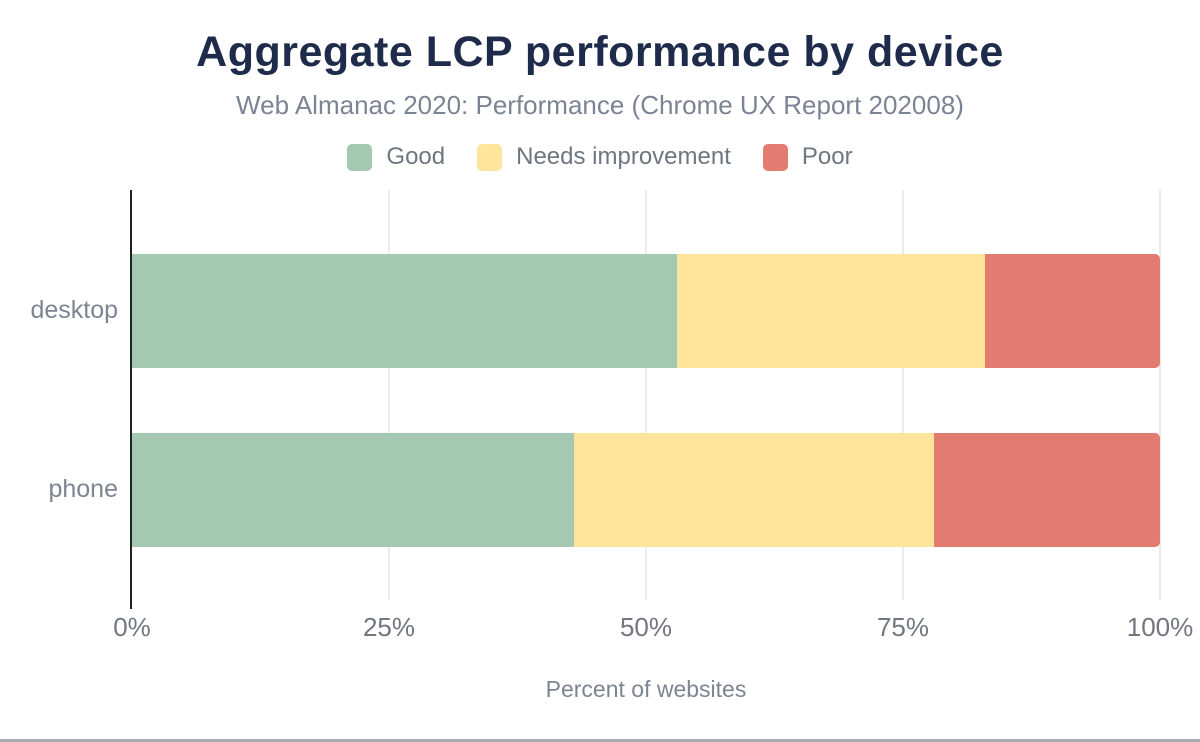  What do you see at coordinates (83, 489) in the screenshot?
I see `y-axis-label-phone: phone` at bounding box center [83, 489].